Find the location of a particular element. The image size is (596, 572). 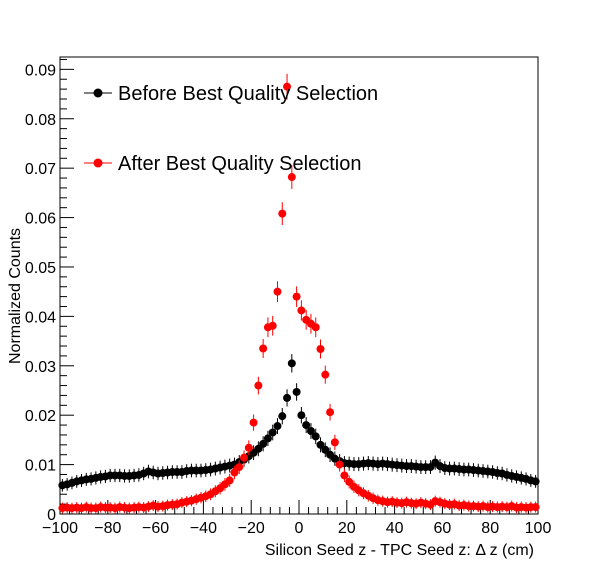

x-tick-label: 40 is located at coordinates (395, 528).